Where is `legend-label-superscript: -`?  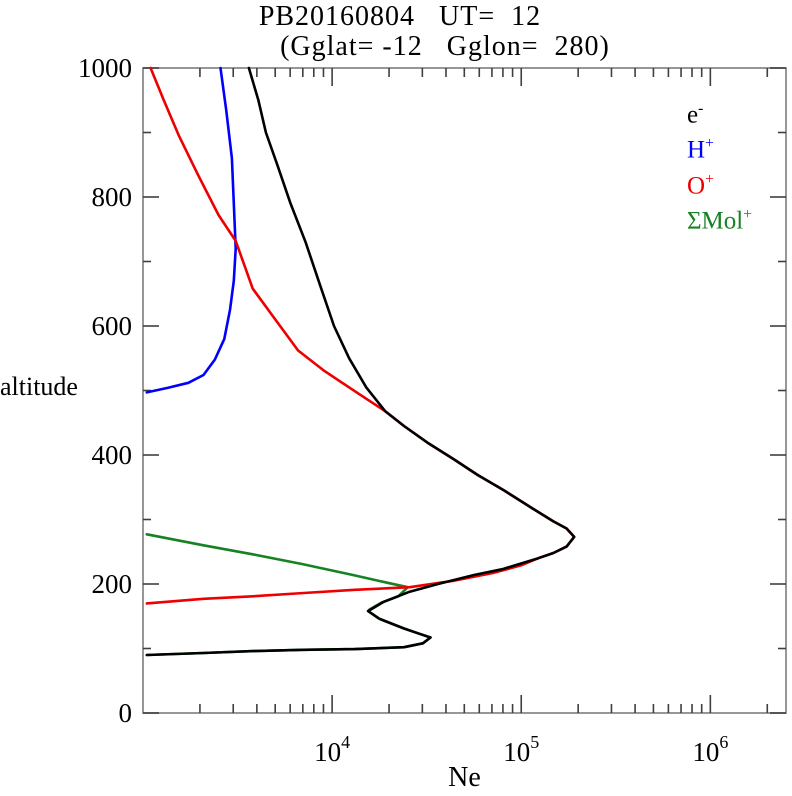 legend-label-superscript: - is located at coordinates (701, 108).